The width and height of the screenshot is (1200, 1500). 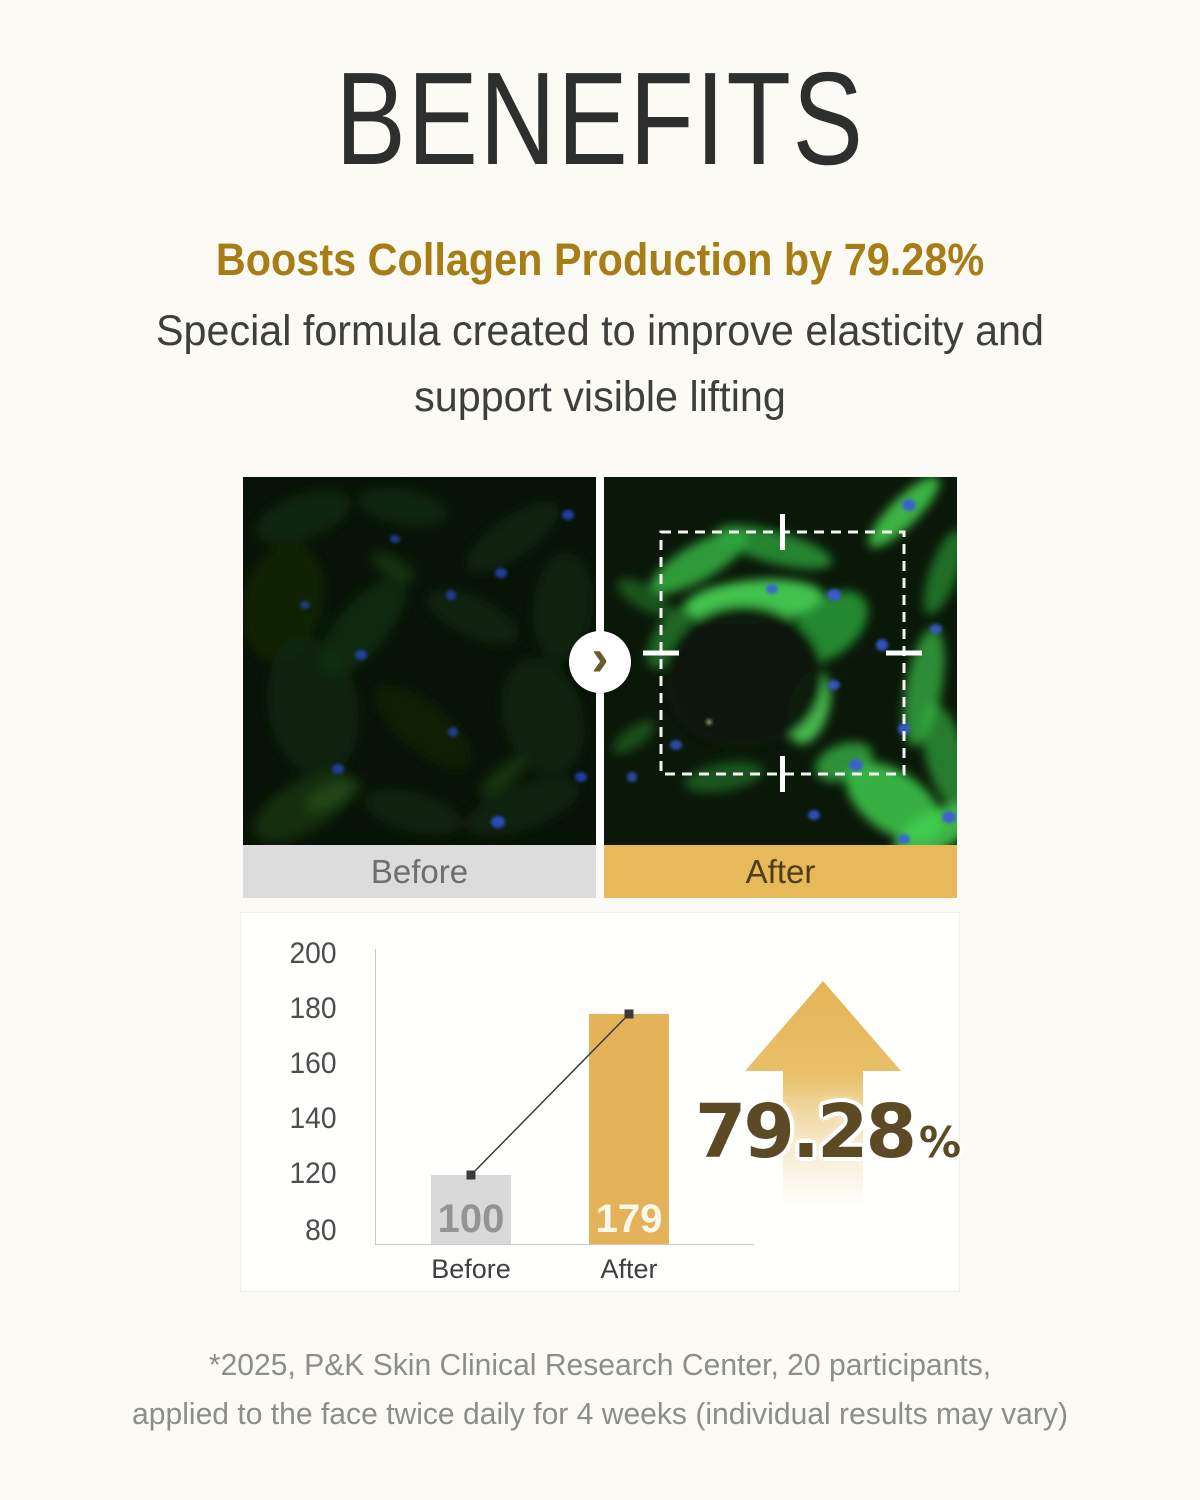 What do you see at coordinates (321, 1230) in the screenshot?
I see `y-axis-tick: 80` at bounding box center [321, 1230].